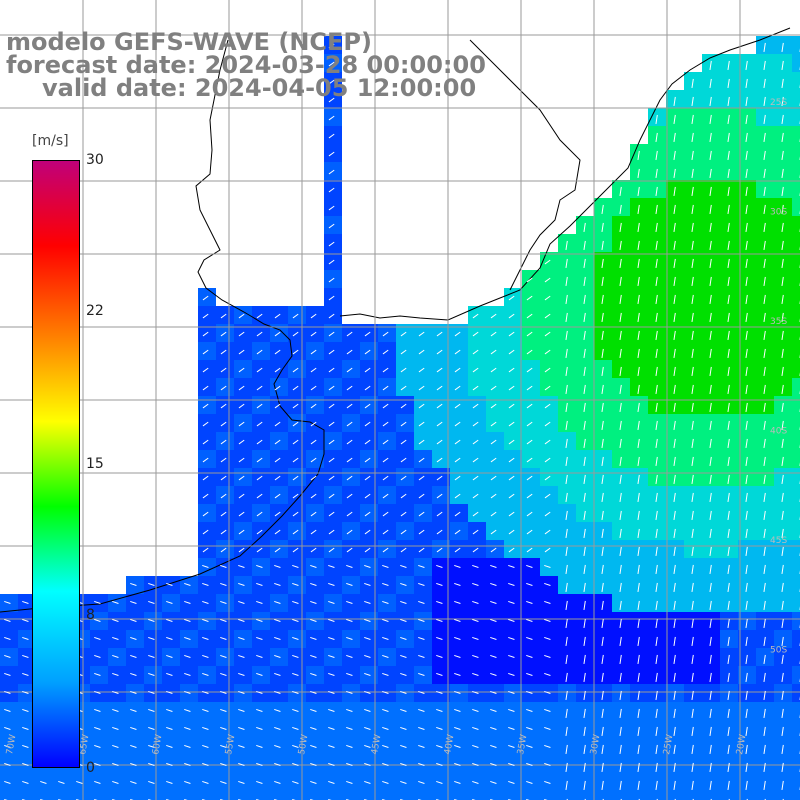 This screenshot has height=800, width=800. Describe the element at coordinates (595, 745) in the screenshot. I see `lon-label: 30W` at that location.